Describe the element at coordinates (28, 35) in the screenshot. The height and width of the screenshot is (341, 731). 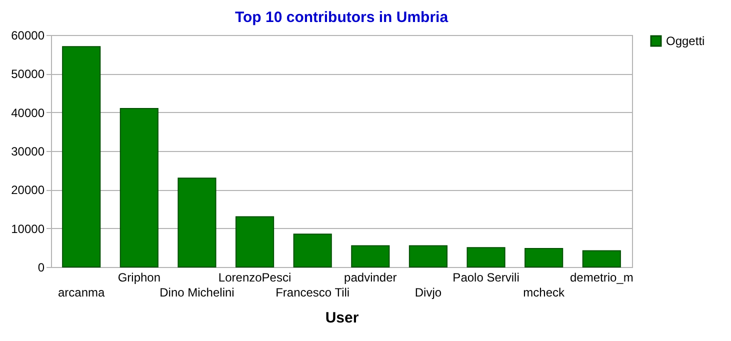
I see `y-tick-label: 60000` at that location.